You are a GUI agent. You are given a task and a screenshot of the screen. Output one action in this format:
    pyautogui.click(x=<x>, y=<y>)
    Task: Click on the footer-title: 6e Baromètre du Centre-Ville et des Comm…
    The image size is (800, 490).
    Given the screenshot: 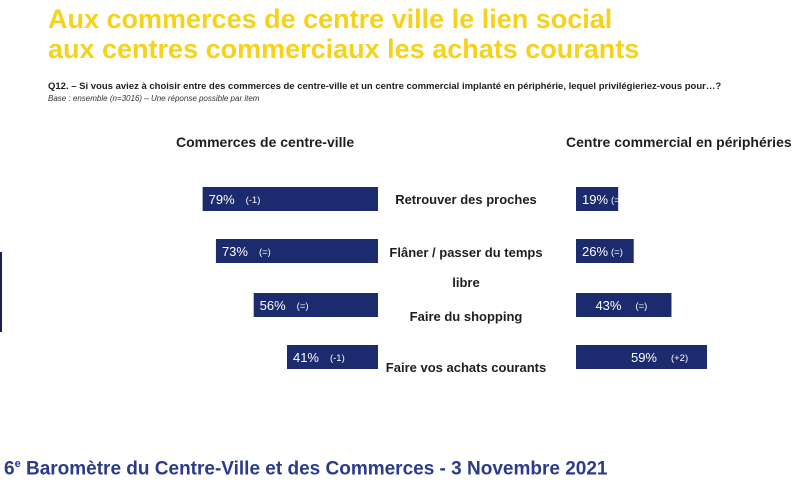 What is the action you would take?
    pyautogui.click(x=305, y=469)
    